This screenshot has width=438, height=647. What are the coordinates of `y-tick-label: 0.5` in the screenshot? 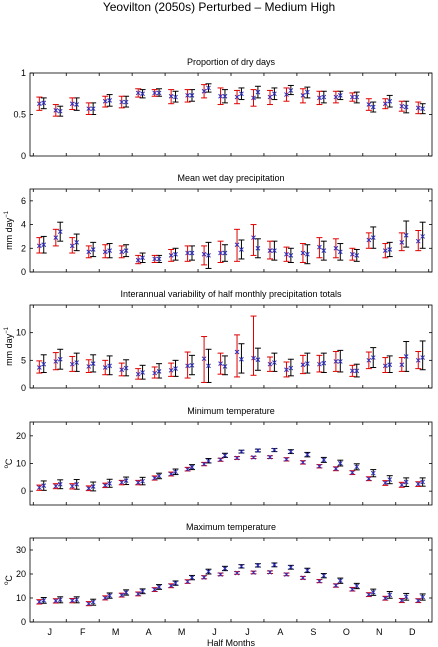 It's located at (19, 115).